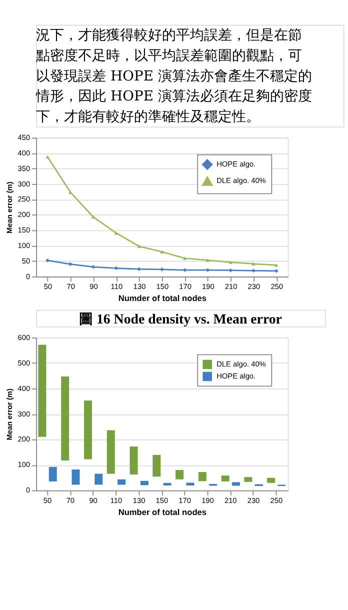 The width and height of the screenshot is (348, 610). Describe the element at coordinates (24, 168) in the screenshot. I see `y-tick-label: 350` at that location.